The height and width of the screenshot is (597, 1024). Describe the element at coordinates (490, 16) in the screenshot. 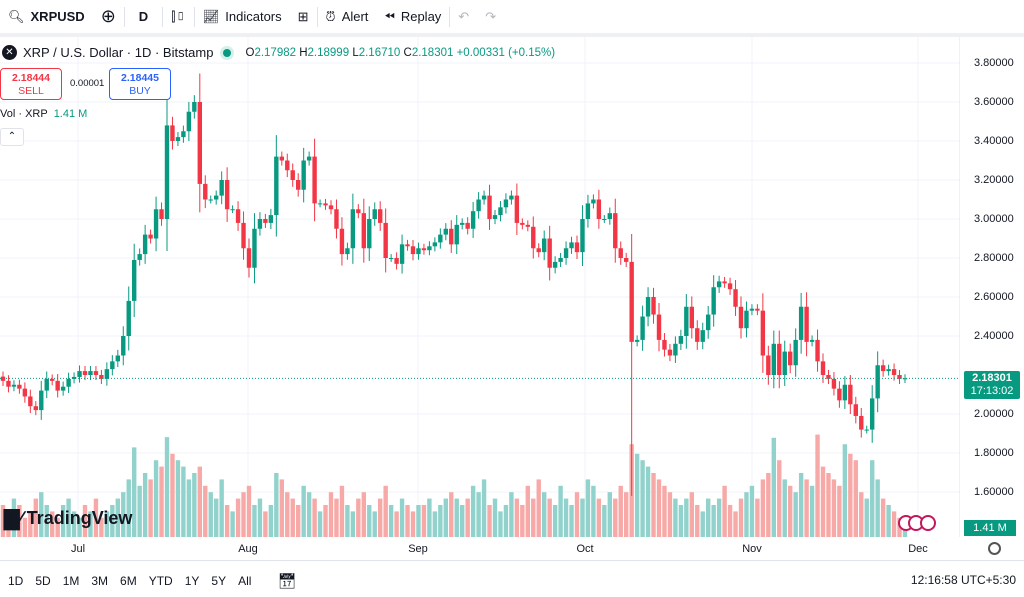

I see `redo-button: ↷` at that location.